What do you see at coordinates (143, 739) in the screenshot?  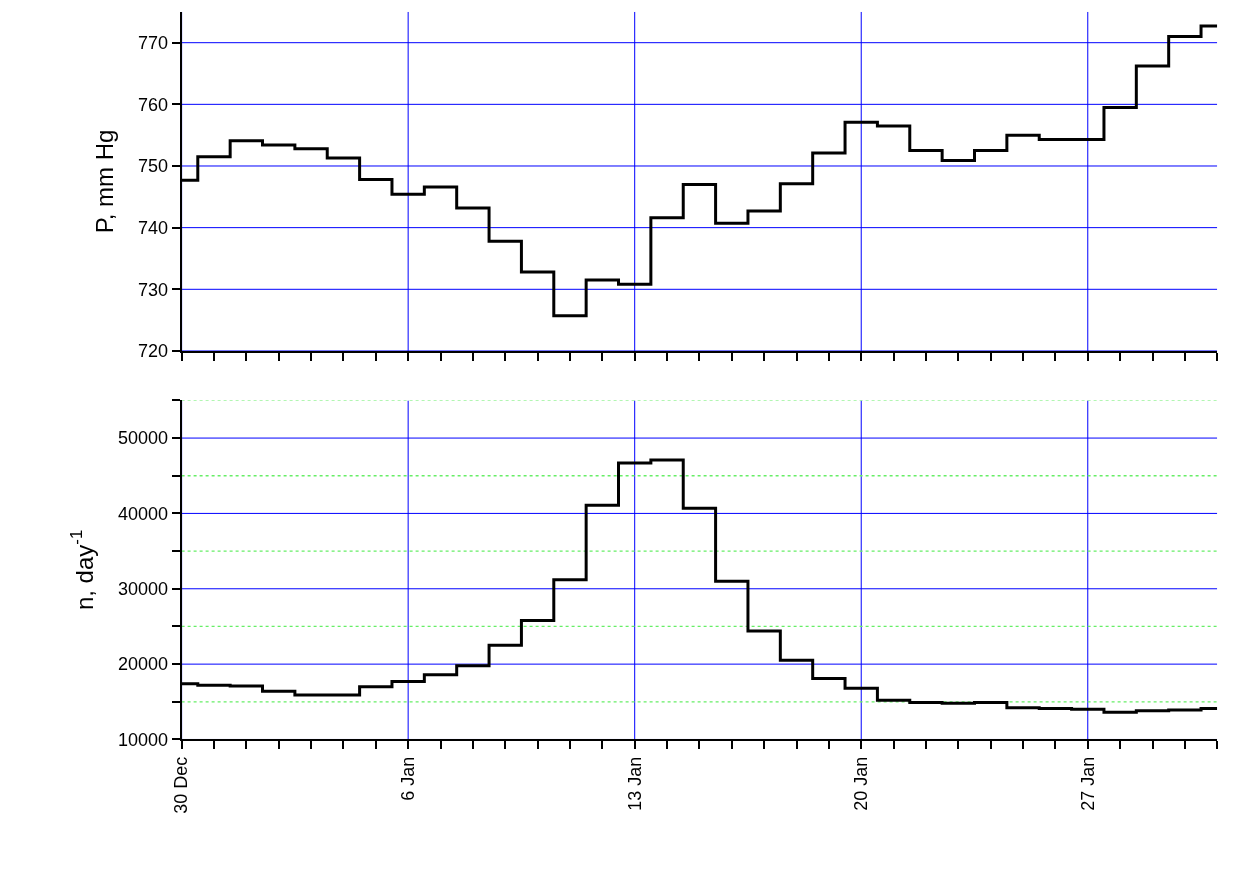 I see `y-tick-label: 10000` at bounding box center [143, 739].